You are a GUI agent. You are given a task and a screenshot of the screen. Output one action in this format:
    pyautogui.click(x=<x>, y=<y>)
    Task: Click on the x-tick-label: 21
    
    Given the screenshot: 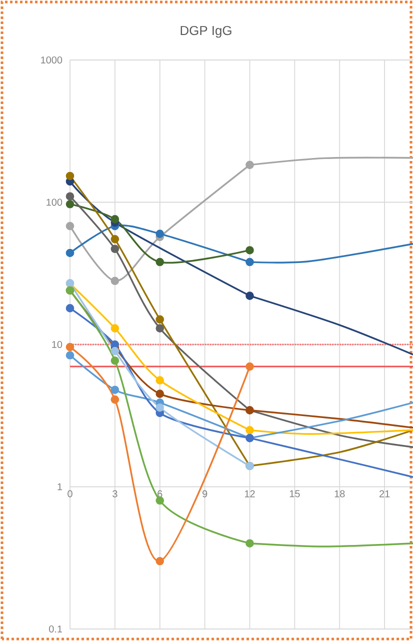 What is the action you would take?
    pyautogui.click(x=385, y=494)
    